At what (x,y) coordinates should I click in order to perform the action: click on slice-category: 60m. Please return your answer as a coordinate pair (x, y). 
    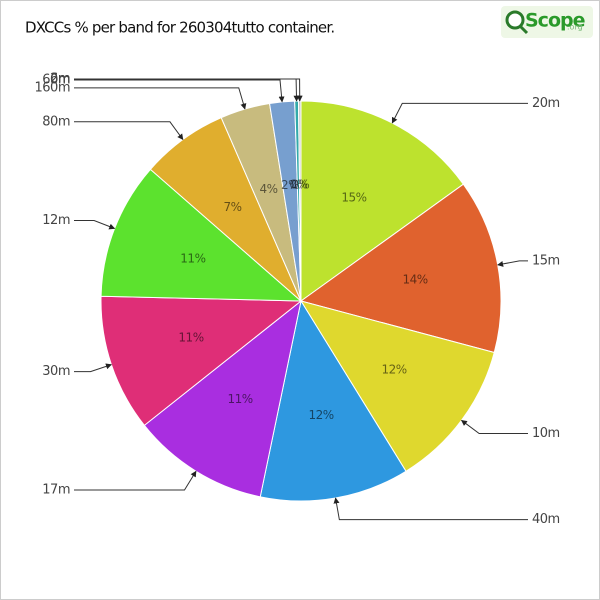
    Looking at the image, I should click on (56, 79).